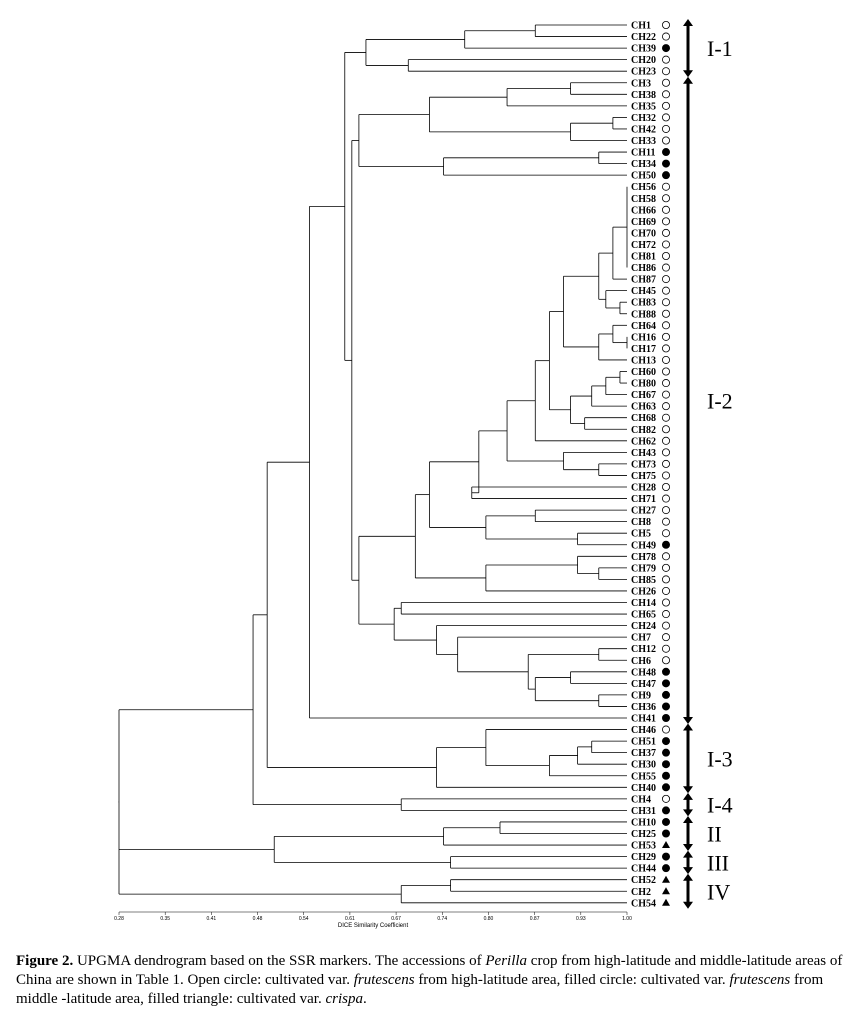 The height and width of the screenshot is (1013, 860). What do you see at coordinates (643, 187) in the screenshot?
I see `leaf-label: CH56` at bounding box center [643, 187].